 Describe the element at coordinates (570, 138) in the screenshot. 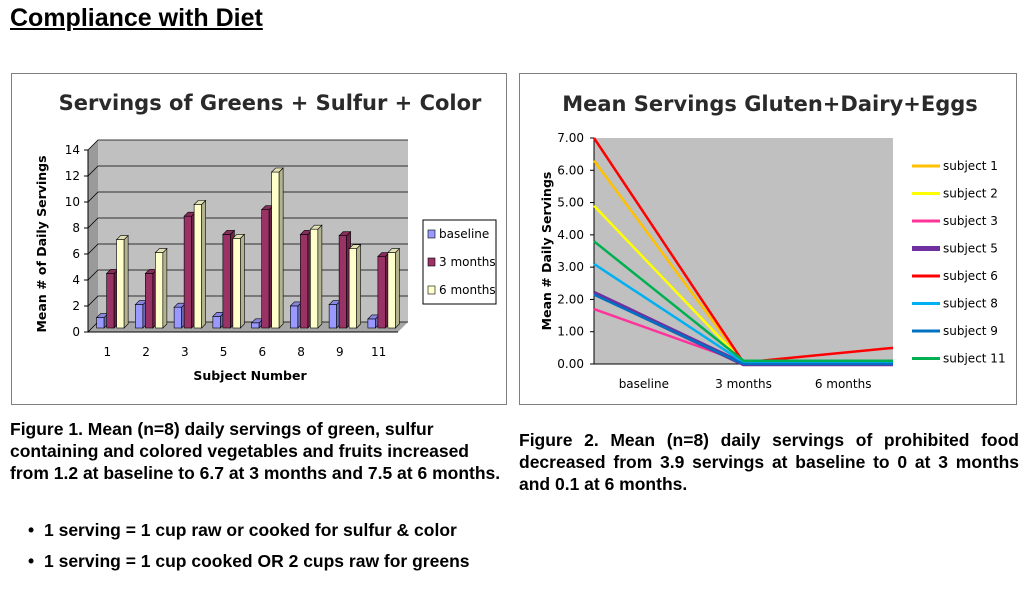

I see `y-tick-label: 7.00` at that location.